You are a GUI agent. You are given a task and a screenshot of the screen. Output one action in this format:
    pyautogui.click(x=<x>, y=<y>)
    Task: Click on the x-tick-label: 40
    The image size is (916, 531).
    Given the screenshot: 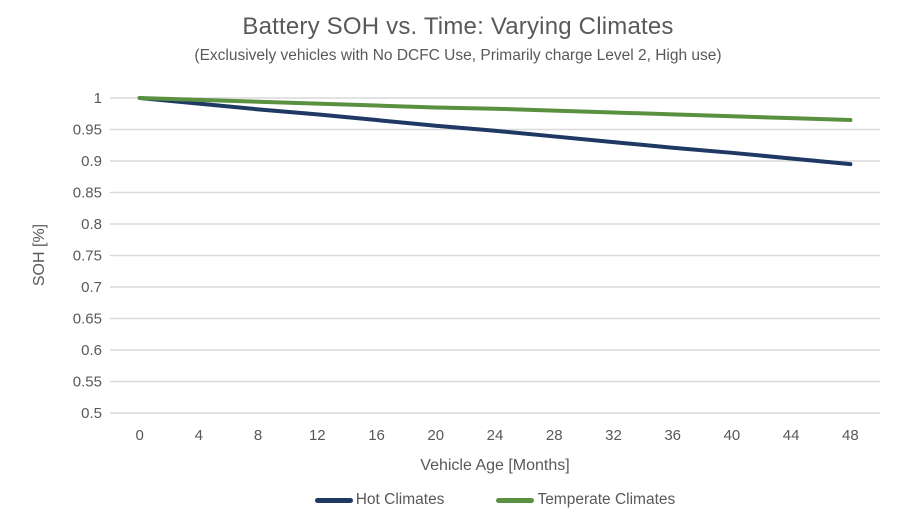 What is the action you would take?
    pyautogui.click(x=732, y=435)
    